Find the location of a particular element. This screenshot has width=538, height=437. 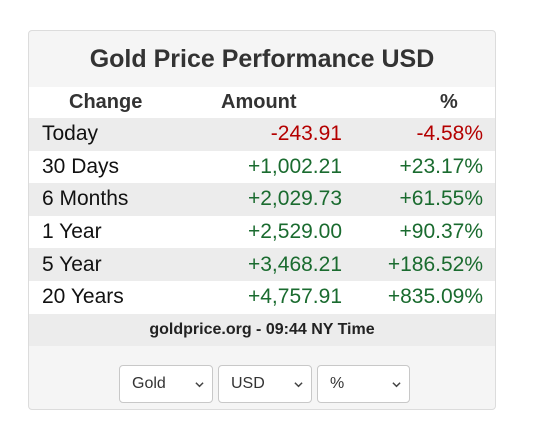

table-row: 30 Days +1,002.21 +23.17% is located at coordinates (262, 167).